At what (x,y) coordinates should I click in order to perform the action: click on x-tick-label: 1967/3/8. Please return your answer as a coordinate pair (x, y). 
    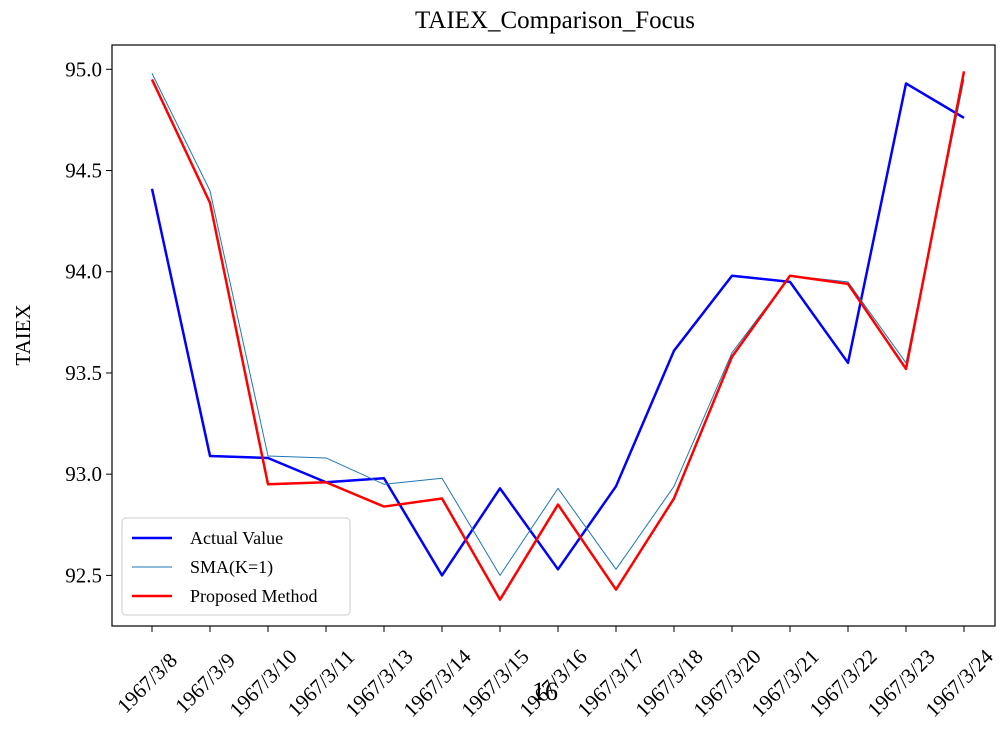
    Looking at the image, I should click on (147, 683).